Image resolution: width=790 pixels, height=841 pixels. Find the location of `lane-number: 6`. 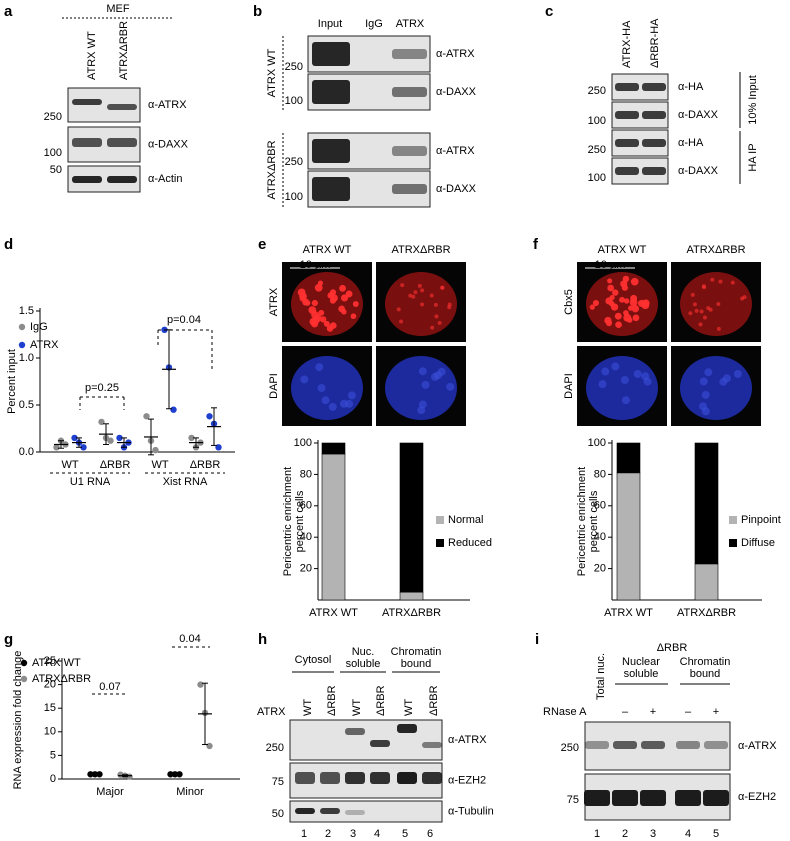

lane-number: 6 is located at coordinates (430, 834).